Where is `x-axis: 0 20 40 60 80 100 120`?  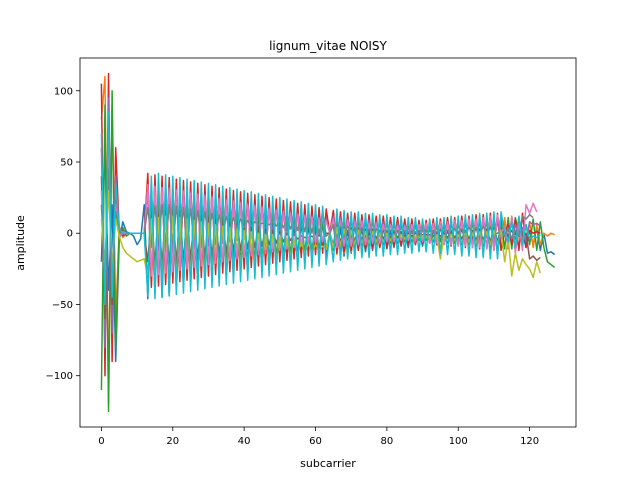
x-axis: 0 20 40 60 80 100 120 is located at coordinates (318, 437).